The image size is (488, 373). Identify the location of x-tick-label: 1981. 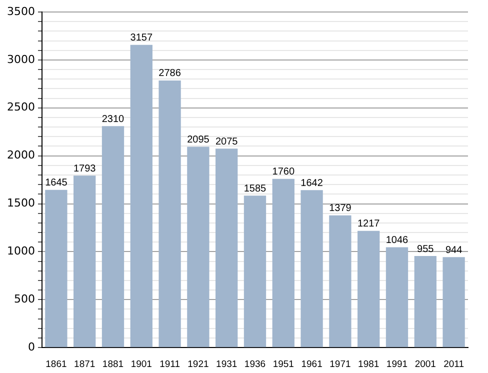
(369, 364).